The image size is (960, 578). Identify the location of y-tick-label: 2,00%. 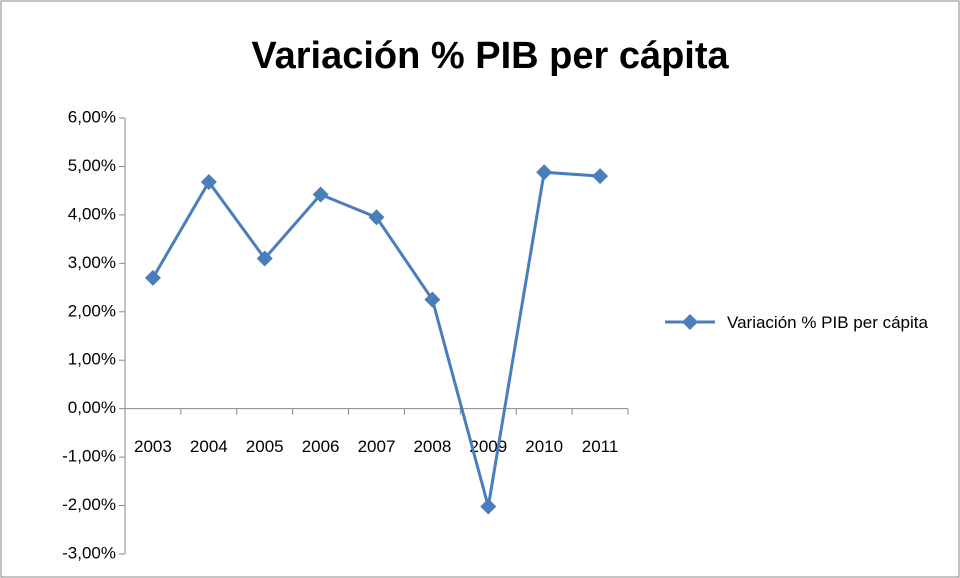
(92, 310).